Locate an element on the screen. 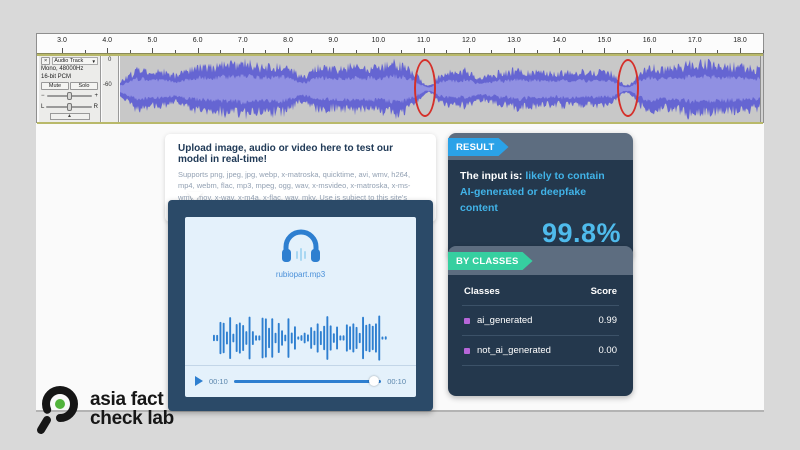 This screenshot has width=800, height=450. class-bullet-icon is located at coordinates (467, 350).